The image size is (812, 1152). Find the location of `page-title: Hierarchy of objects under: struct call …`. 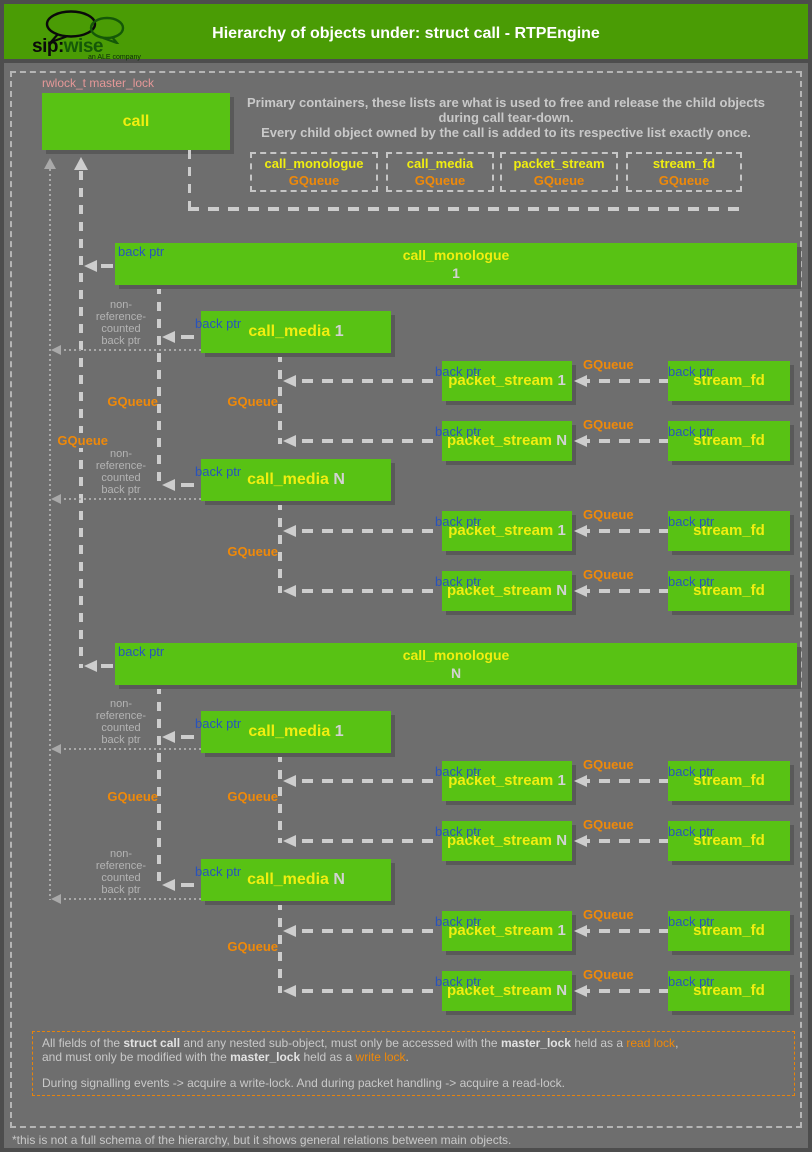

page-title: Hierarchy of objects under: struct call … is located at coordinates (406, 33).